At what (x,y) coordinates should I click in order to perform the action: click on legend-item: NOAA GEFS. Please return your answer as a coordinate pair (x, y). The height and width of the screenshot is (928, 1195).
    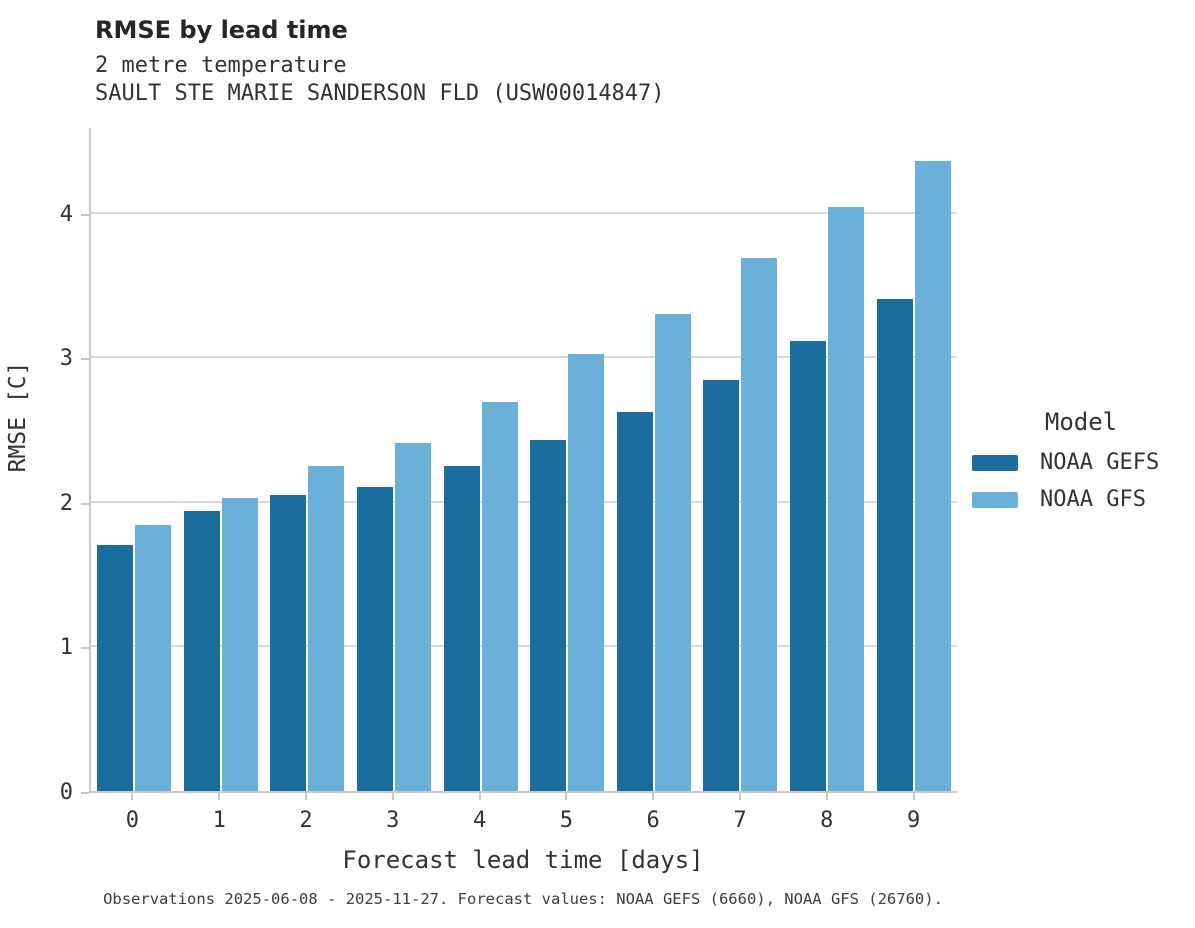
    Looking at the image, I should click on (1081, 462).